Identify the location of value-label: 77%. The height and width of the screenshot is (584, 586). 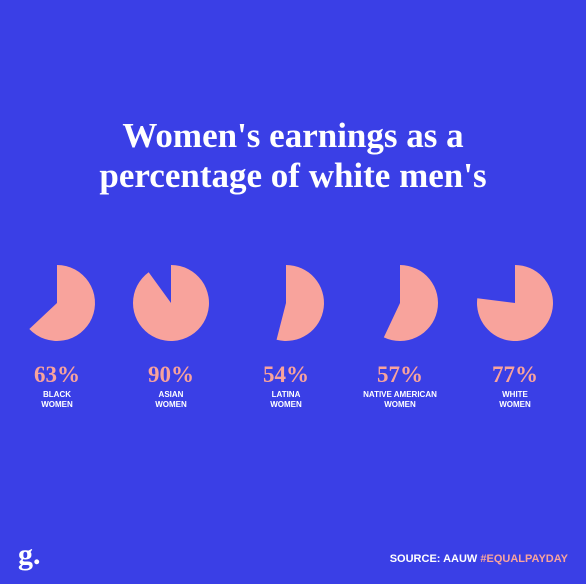
(515, 374).